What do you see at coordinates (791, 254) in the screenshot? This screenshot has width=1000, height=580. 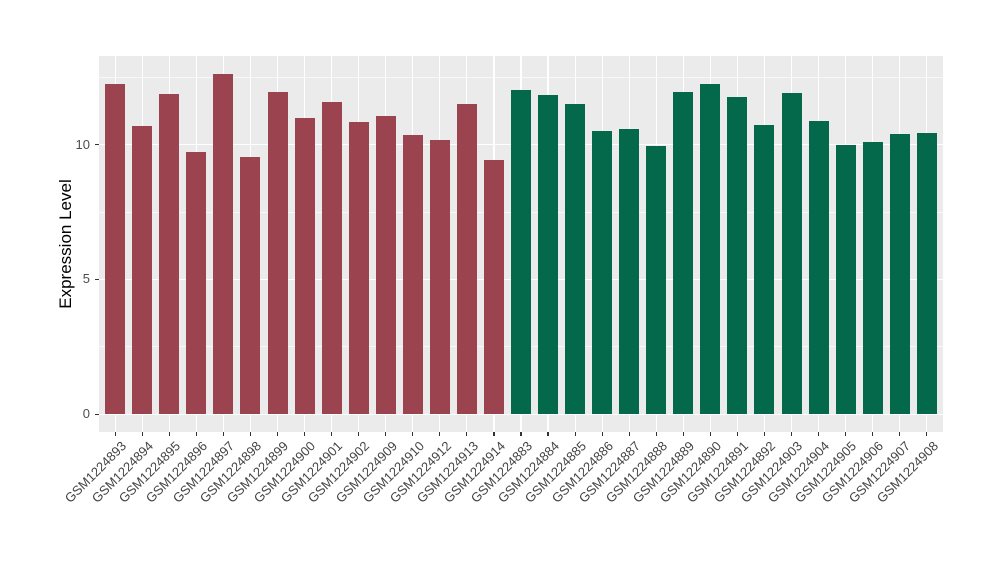 I see `bar-GSM1224903` at bounding box center [791, 254].